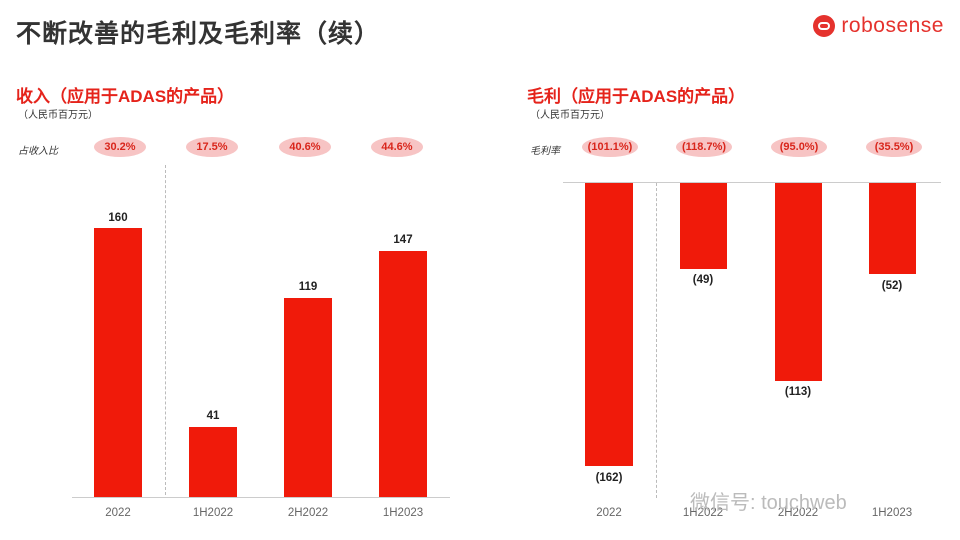 This screenshot has width=960, height=540. I want to click on revenue-chart-title: 收入（应用于ADAS的产品）, so click(125, 96).